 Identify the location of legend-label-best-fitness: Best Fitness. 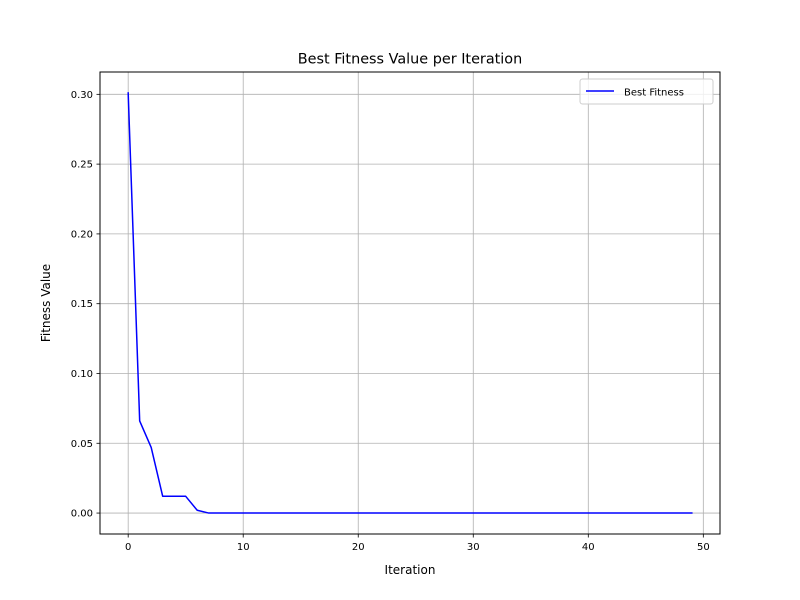
(654, 93).